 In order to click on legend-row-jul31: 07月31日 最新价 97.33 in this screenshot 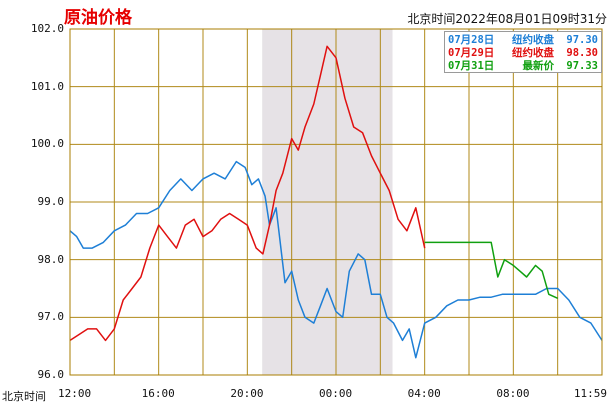, I will do `click(523, 66)`.